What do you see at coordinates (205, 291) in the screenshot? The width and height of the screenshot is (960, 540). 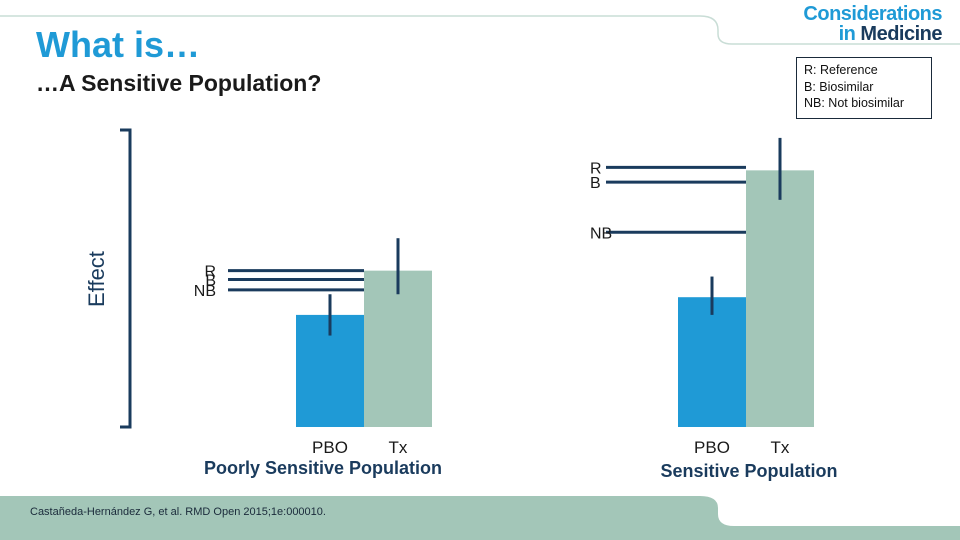 I see `ref-label-poorly-sensitive-nb: NB` at bounding box center [205, 291].